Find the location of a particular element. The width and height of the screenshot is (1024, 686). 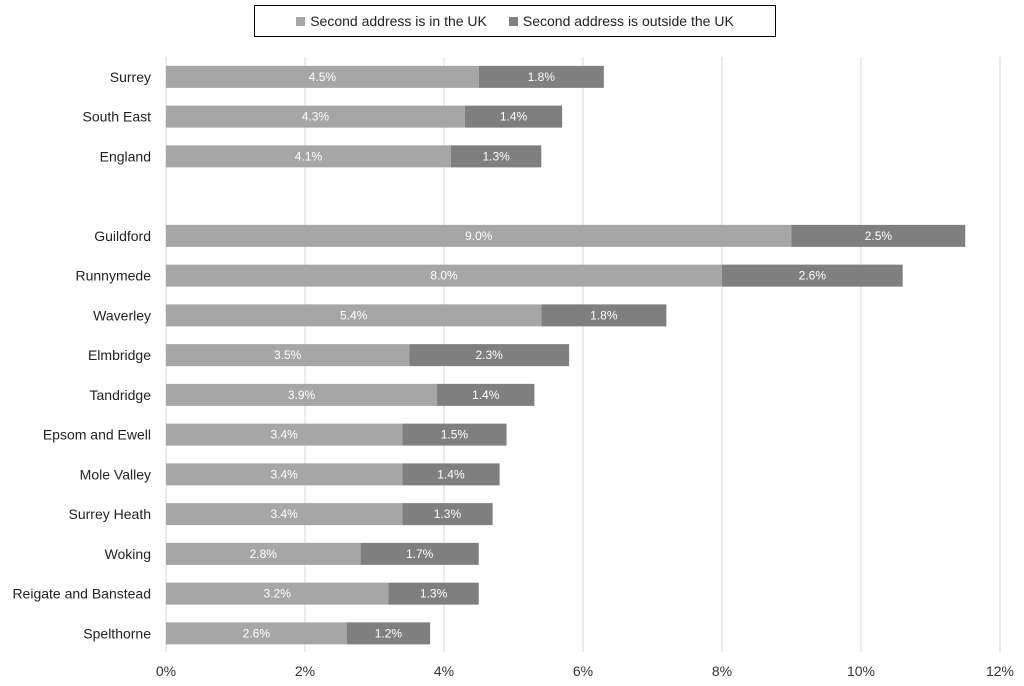

legend-label-outside-uk: Second address is outside the UK is located at coordinates (628, 21).